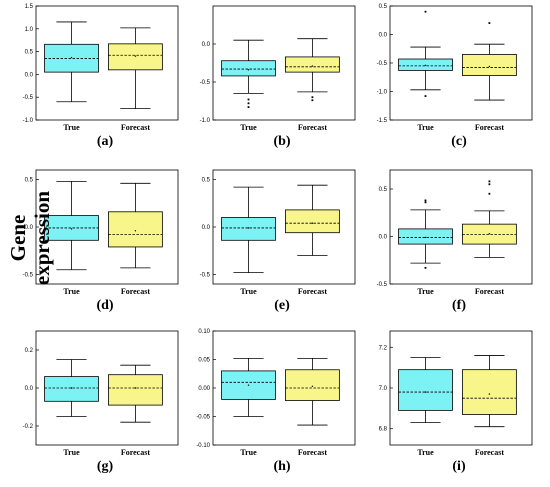 This screenshot has width=550, height=487. I want to click on y-tick-label: -1.0, so click(205, 121).